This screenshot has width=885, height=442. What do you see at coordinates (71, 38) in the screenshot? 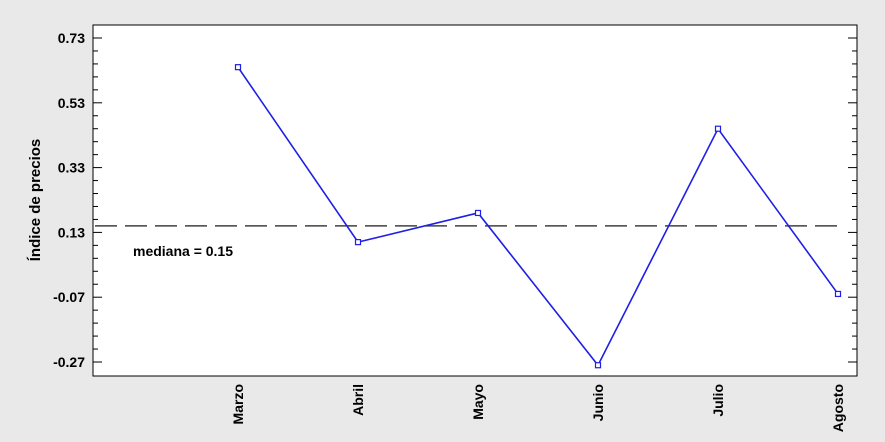
I see `y-tick-label: 0.73` at bounding box center [71, 38].